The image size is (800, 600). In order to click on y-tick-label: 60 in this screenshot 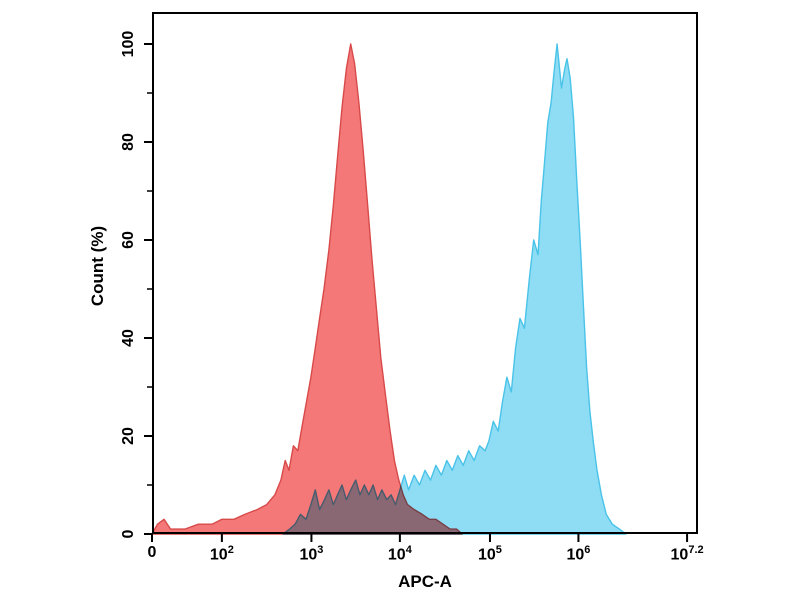, I will do `click(128, 240)`.